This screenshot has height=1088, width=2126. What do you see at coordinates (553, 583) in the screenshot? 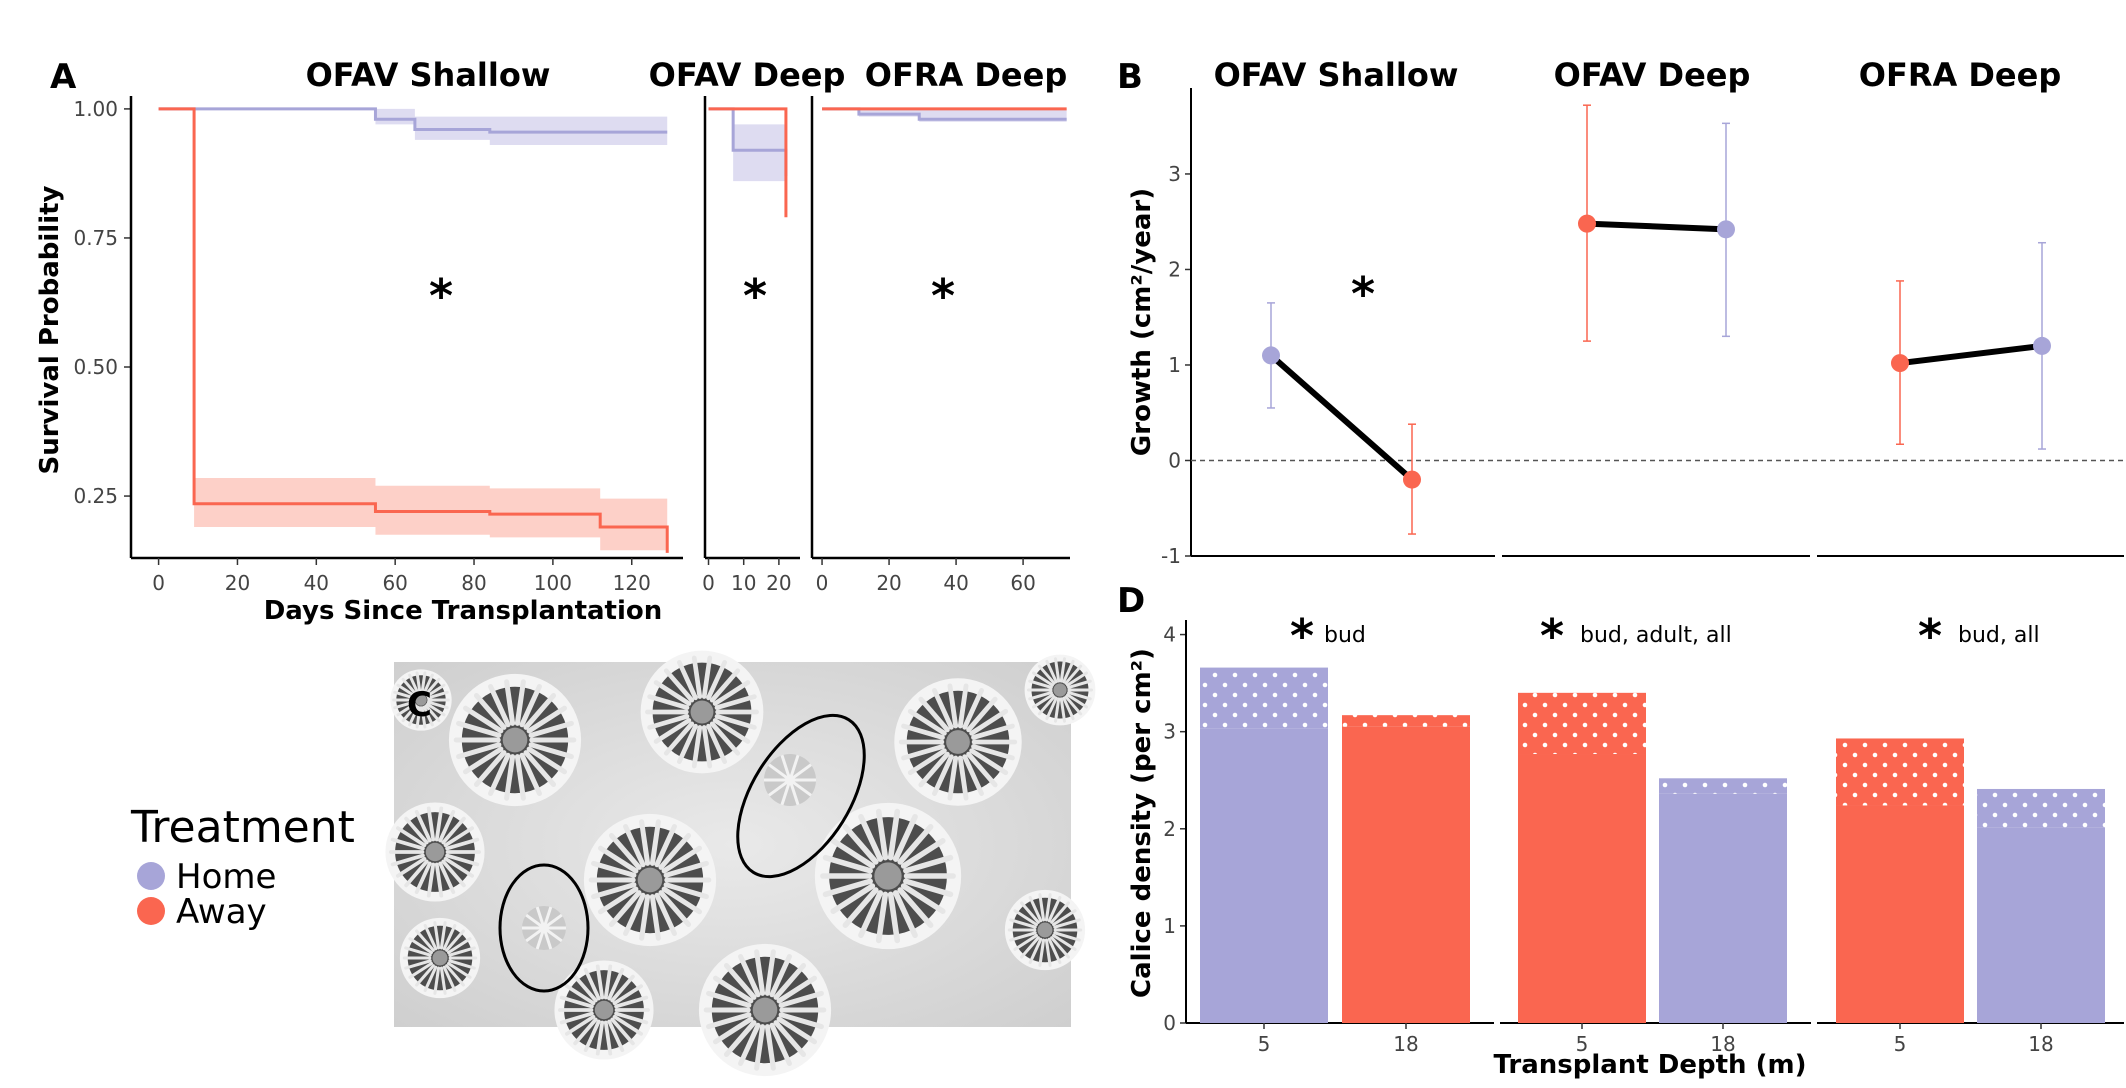
I see `panel-a-x-tick-label: 100` at bounding box center [553, 583].